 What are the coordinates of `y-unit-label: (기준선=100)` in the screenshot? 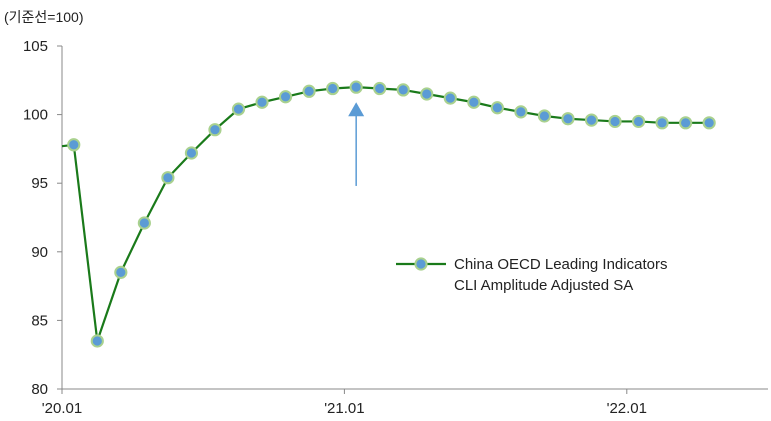 It's located at (44, 17).